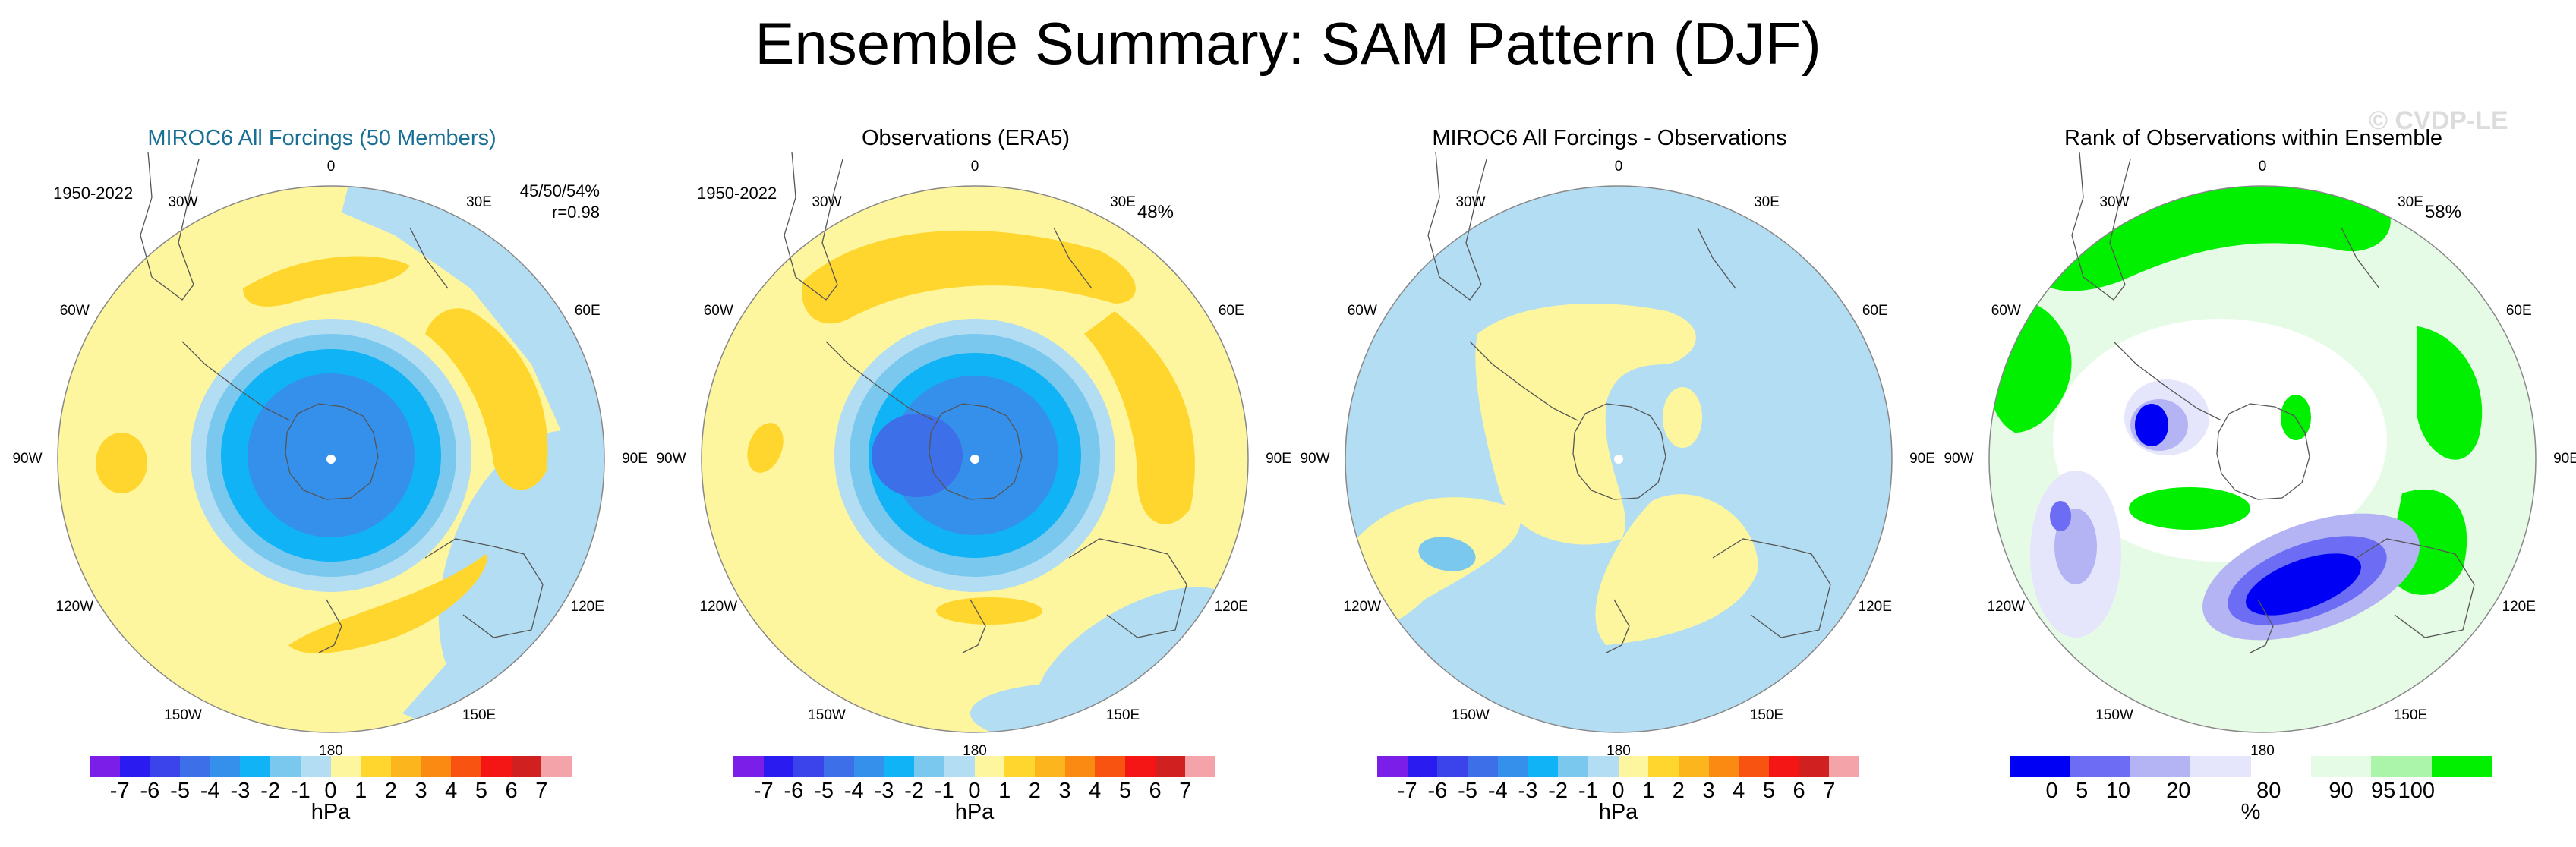 This screenshot has height=847, width=2576. What do you see at coordinates (1875, 311) in the screenshot?
I see `longitude-label: 60E` at bounding box center [1875, 311].